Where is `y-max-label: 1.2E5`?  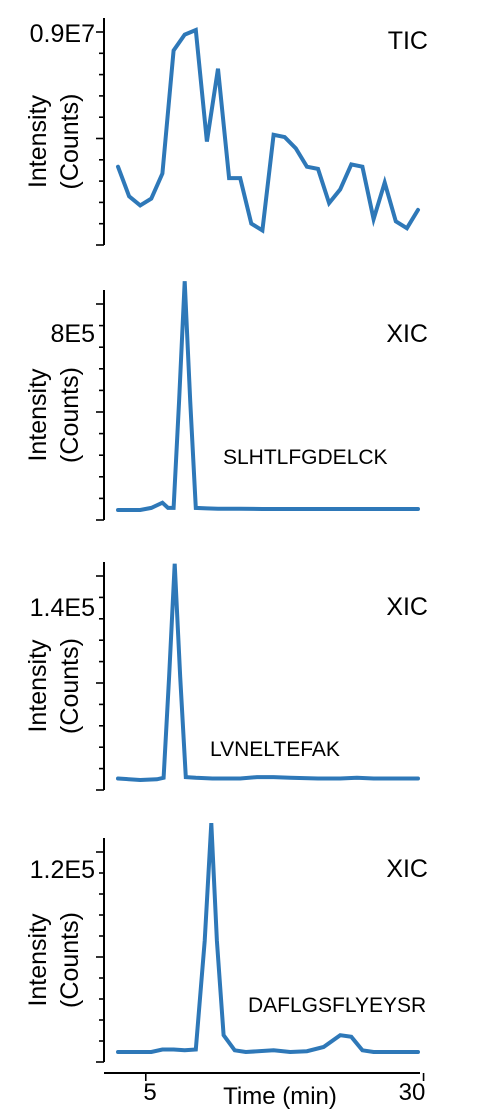 y-max-label: 1.2E5 is located at coordinates (62, 870).